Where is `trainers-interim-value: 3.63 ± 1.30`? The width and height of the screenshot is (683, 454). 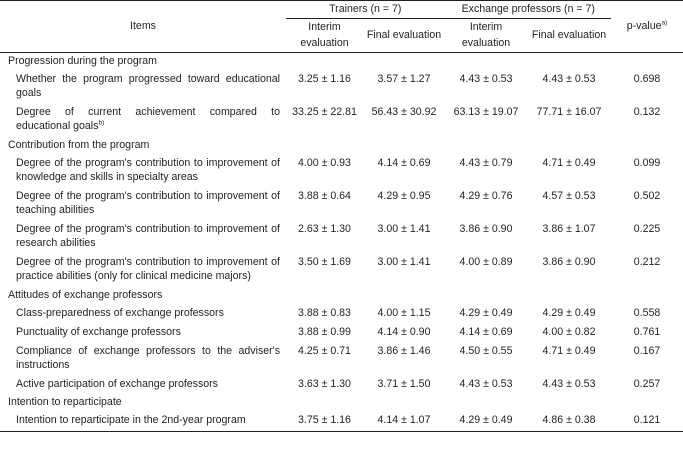
trainers-interim-value: 3.63 ± 1.30 is located at coordinates (324, 383).